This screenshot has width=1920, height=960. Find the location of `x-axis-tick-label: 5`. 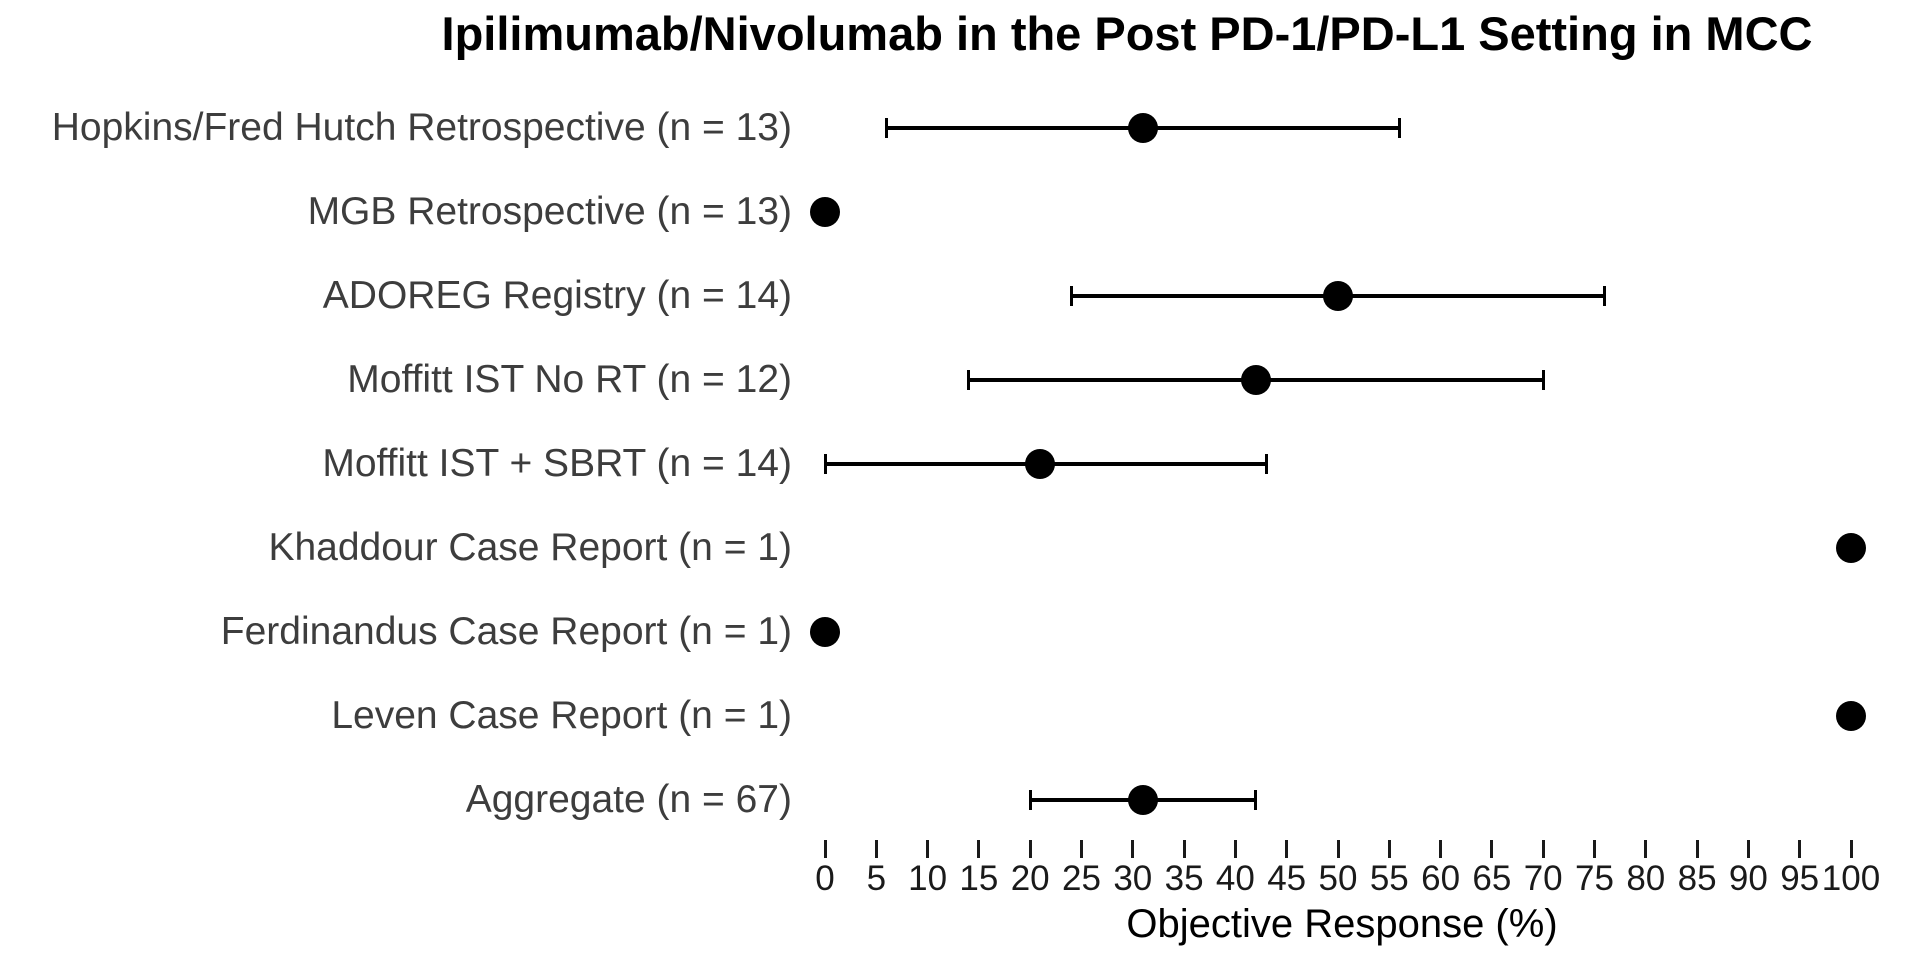

x-axis-tick-label: 5 is located at coordinates (876, 878).